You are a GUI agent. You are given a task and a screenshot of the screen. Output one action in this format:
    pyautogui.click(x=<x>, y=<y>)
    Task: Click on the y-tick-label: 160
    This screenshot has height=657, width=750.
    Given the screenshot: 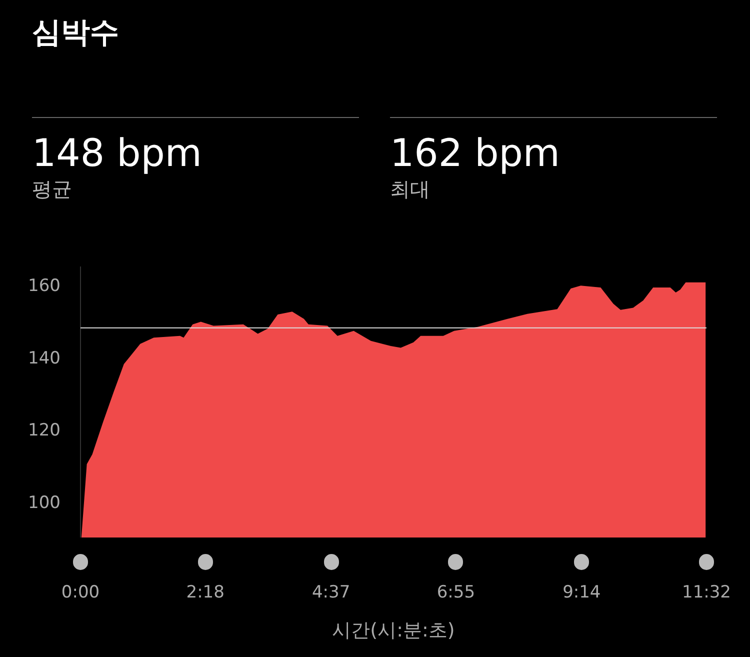 What is the action you would take?
    pyautogui.click(x=44, y=286)
    